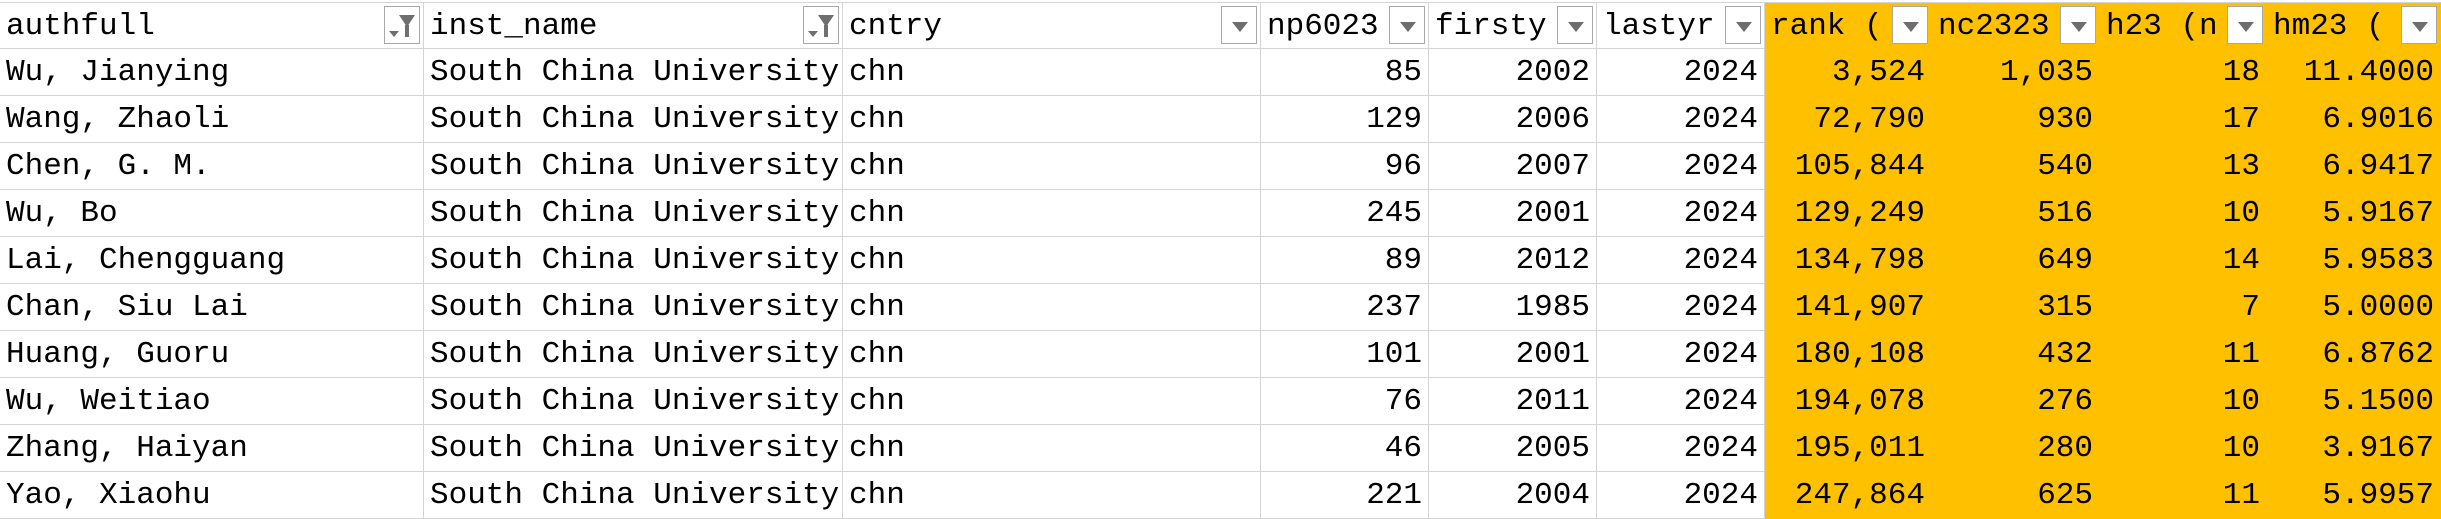 The height and width of the screenshot is (519, 2441). What do you see at coordinates (2016, 213) in the screenshot?
I see `cell-nc2323: 516` at bounding box center [2016, 213].